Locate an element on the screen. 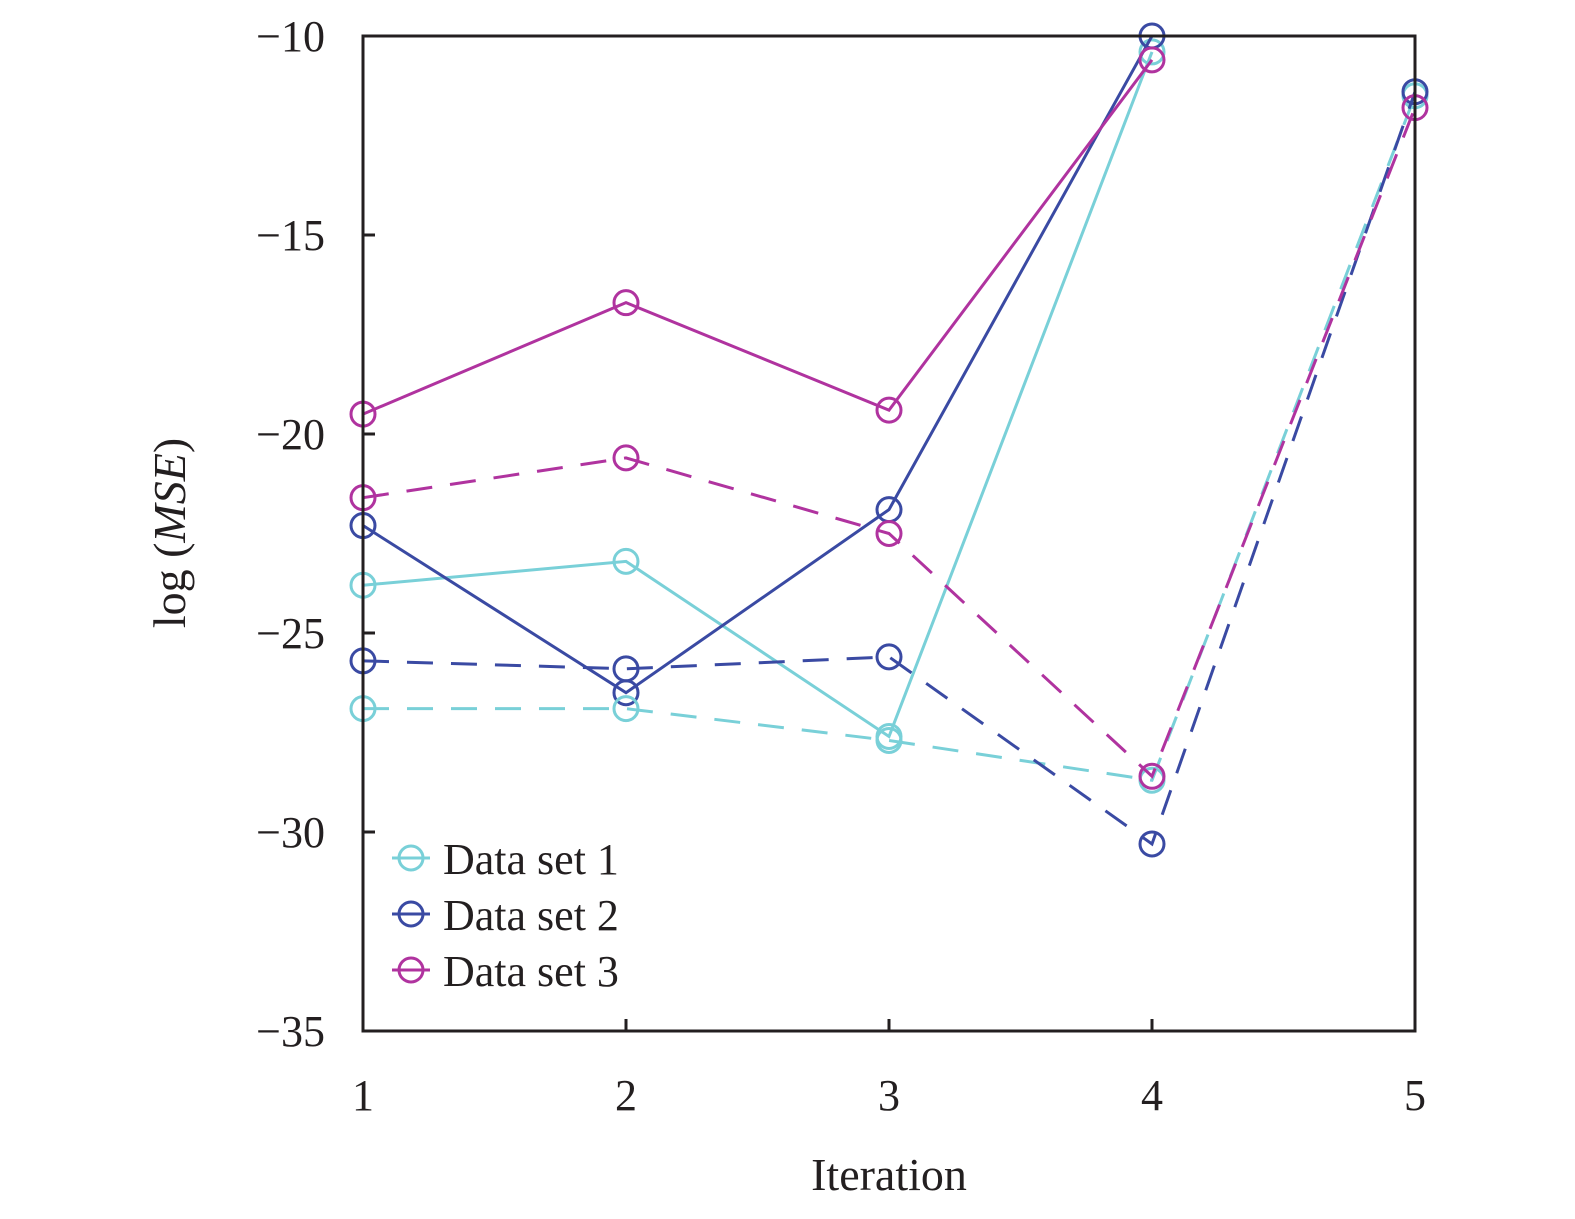 The height and width of the screenshot is (1219, 1575). y-tick-label: −20 is located at coordinates (290, 434).